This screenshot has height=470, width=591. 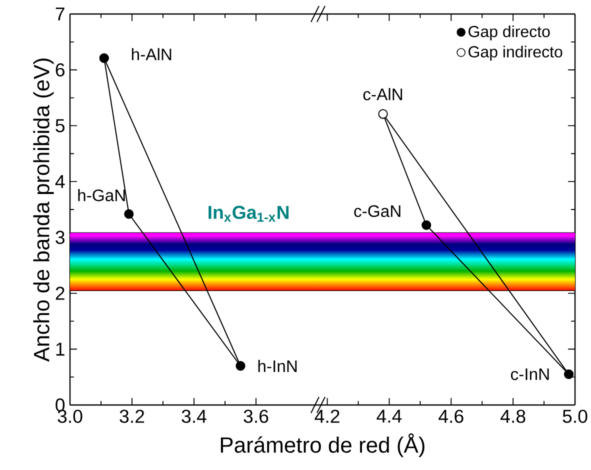 What do you see at coordinates (277, 366) in the screenshot?
I see `annotation: h-InN` at bounding box center [277, 366].